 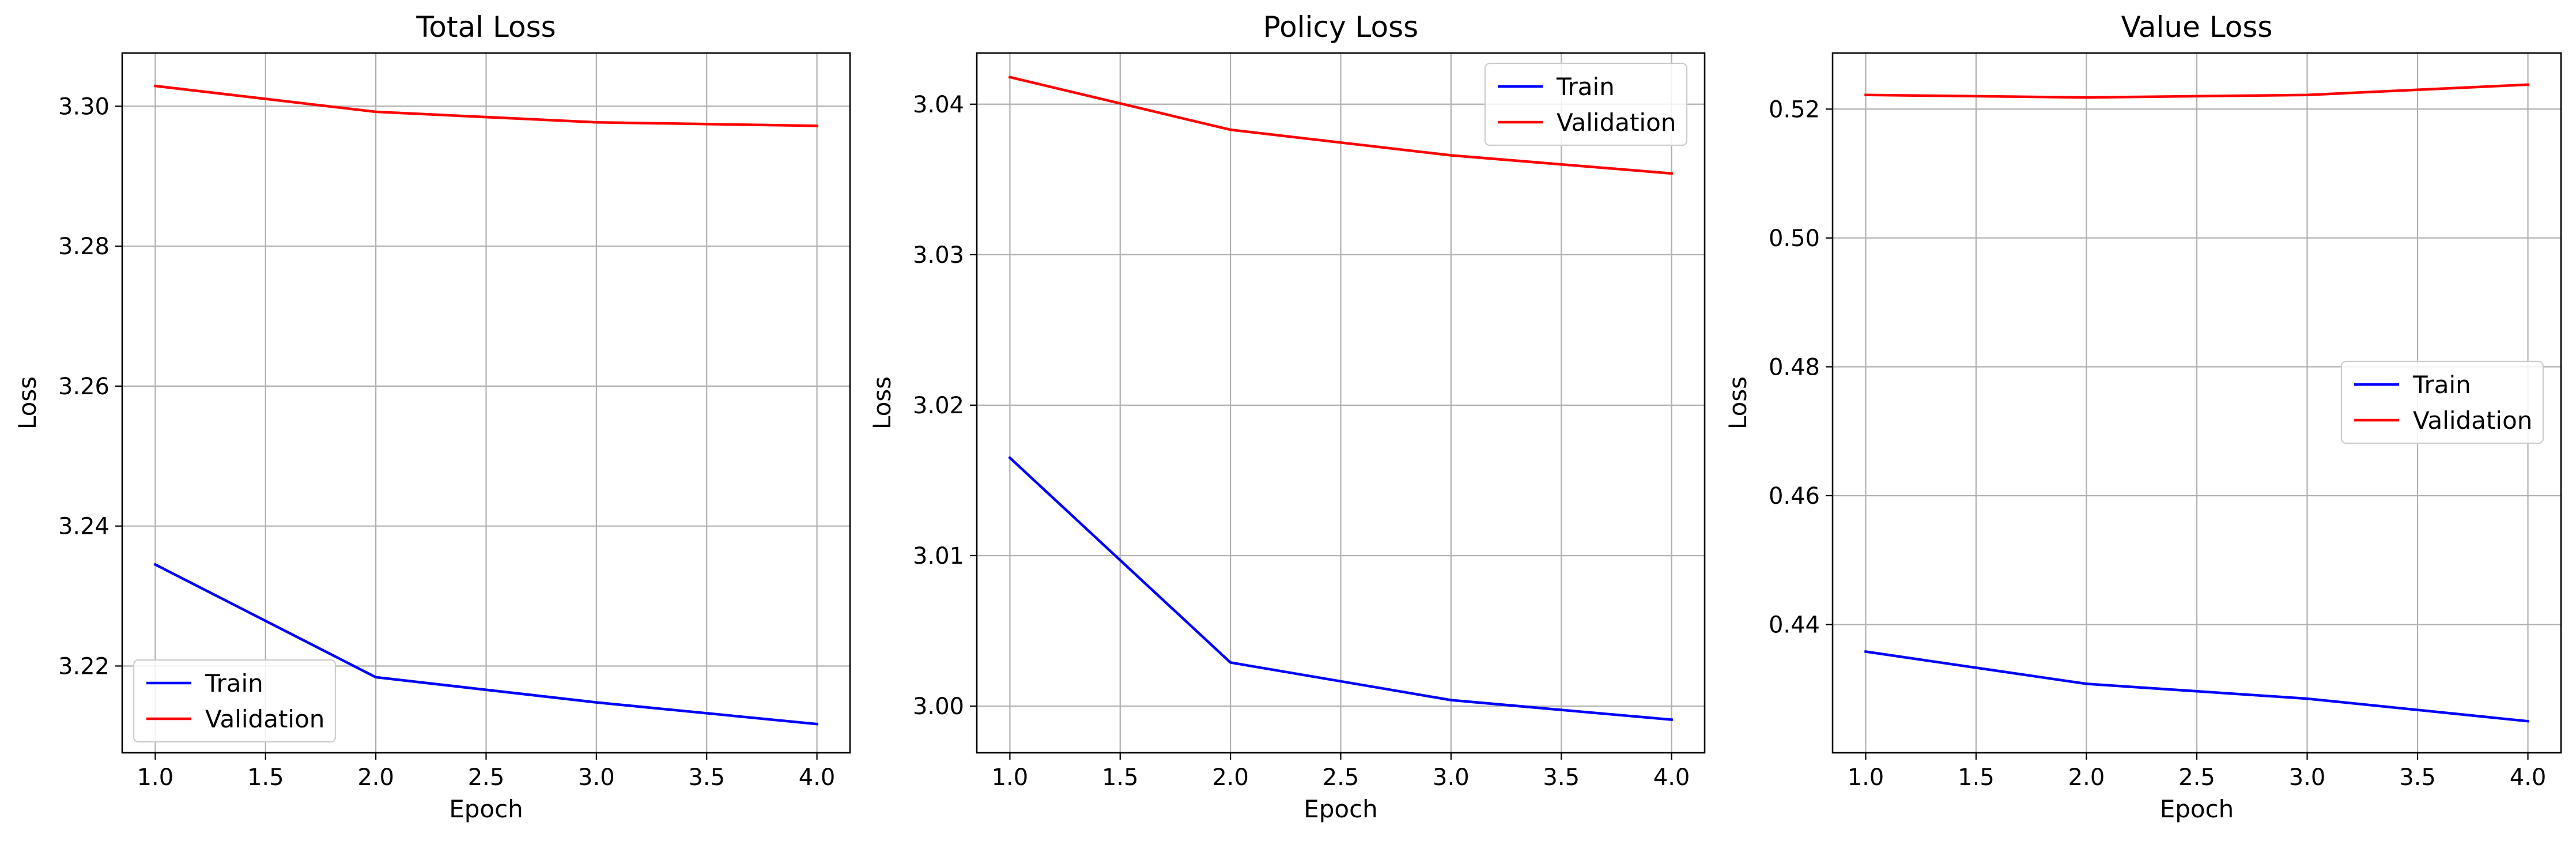 What do you see at coordinates (938, 556) in the screenshot?
I see `policy-loss-ytick-label-1: 3.01` at bounding box center [938, 556].